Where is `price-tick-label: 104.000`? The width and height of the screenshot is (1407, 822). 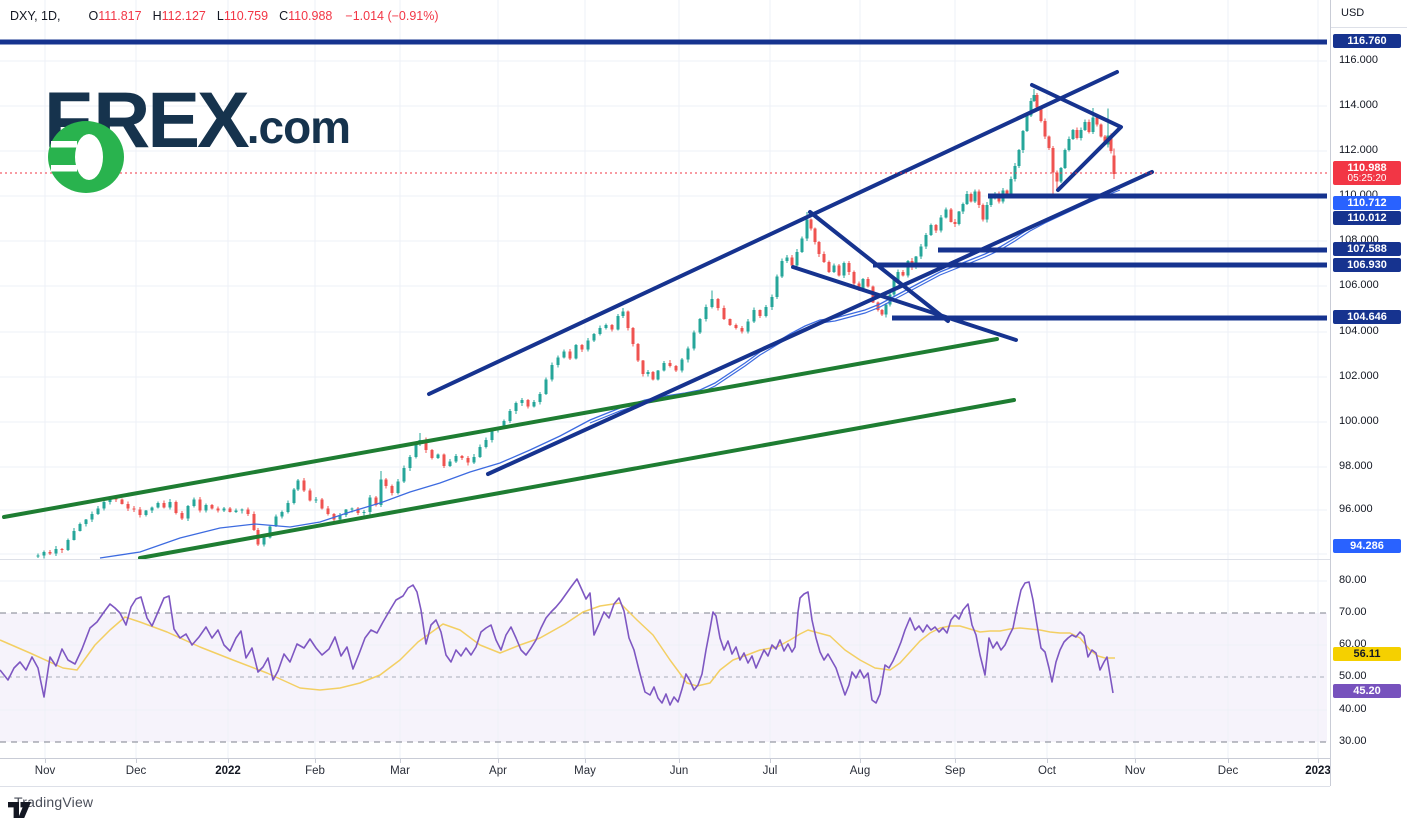
price-tick-label: 104.000 is located at coordinates (1359, 331).